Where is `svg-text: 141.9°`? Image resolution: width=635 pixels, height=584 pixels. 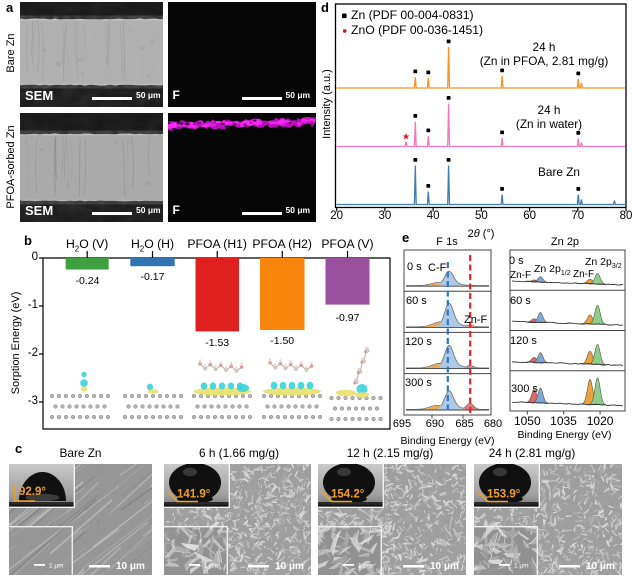 svg-text: 141.9° is located at coordinates (194, 495).